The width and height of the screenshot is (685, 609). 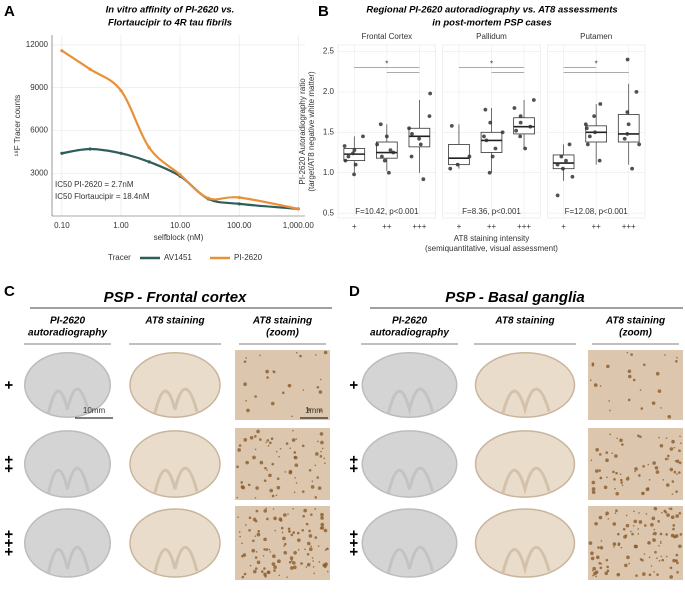 What do you see at coordinates (8, 543) in the screenshot?
I see `row-label: +++` at bounding box center [8, 543].